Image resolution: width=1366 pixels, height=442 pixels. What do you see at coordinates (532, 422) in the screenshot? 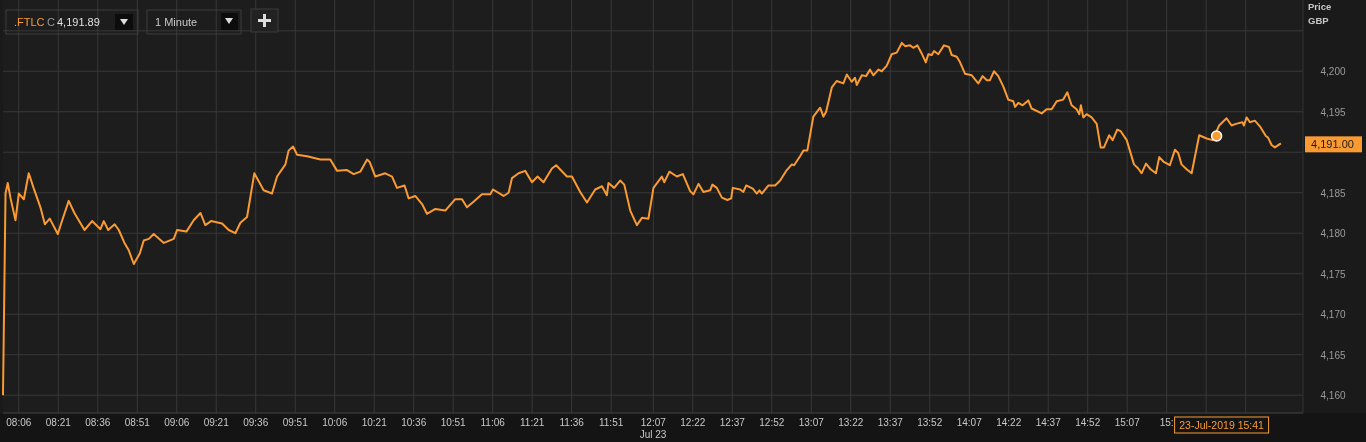
I see `x-tick-label: 11:21` at bounding box center [532, 422].